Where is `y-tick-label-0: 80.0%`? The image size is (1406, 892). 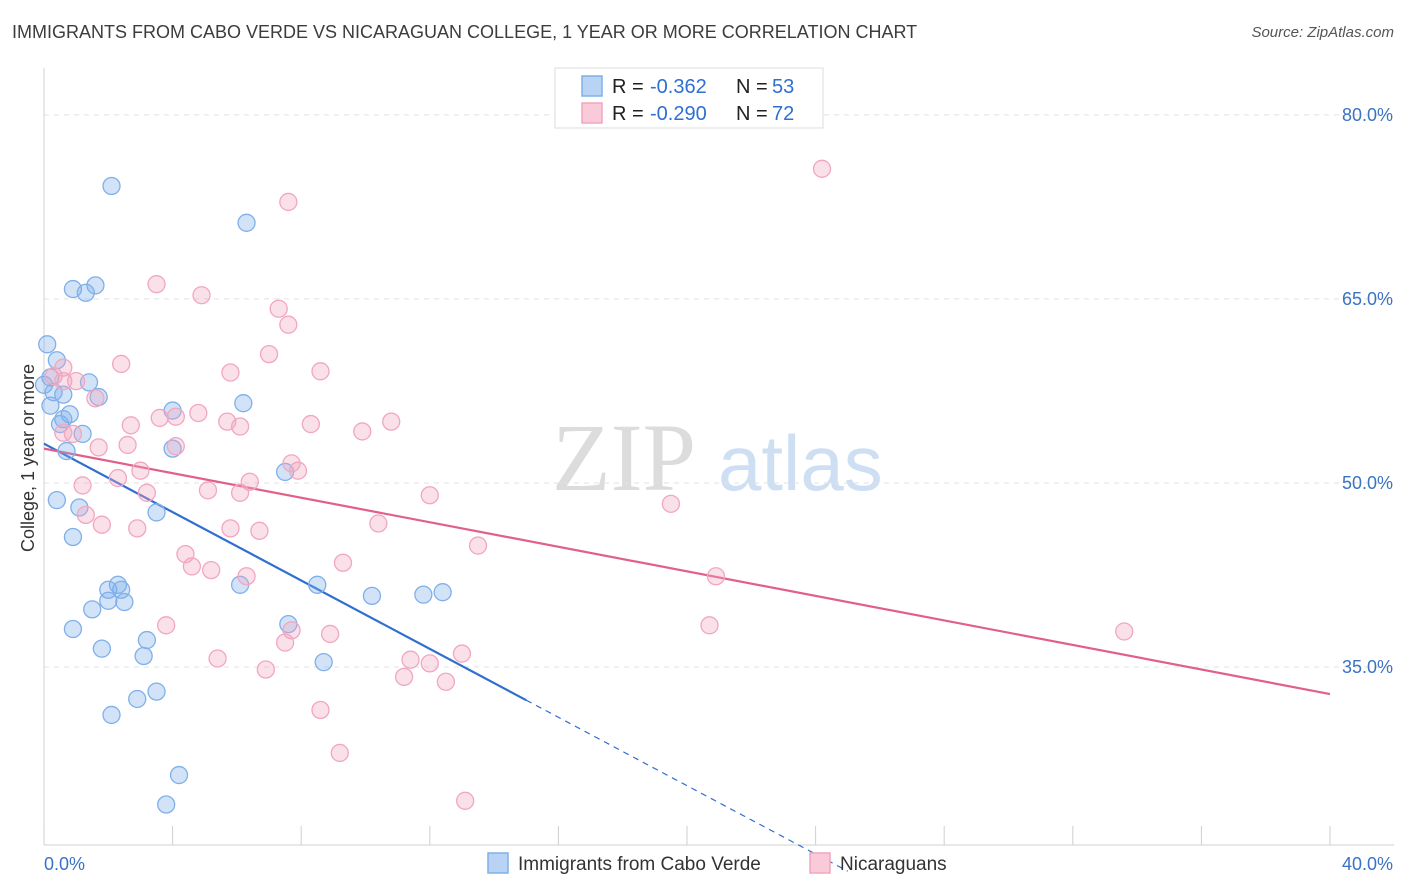
y-tick-label-0: 80.0% is located at coordinates (1367, 115).